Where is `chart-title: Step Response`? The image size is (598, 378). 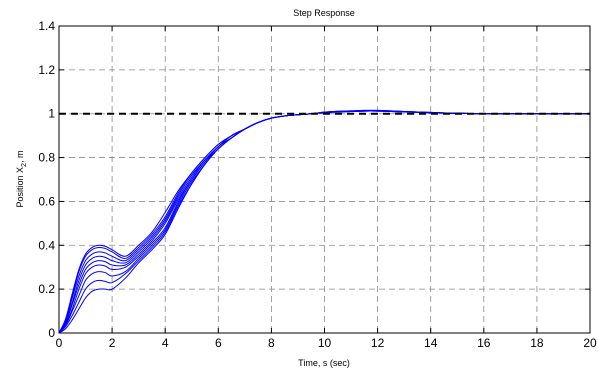 chart-title: Step Response is located at coordinates (324, 13).